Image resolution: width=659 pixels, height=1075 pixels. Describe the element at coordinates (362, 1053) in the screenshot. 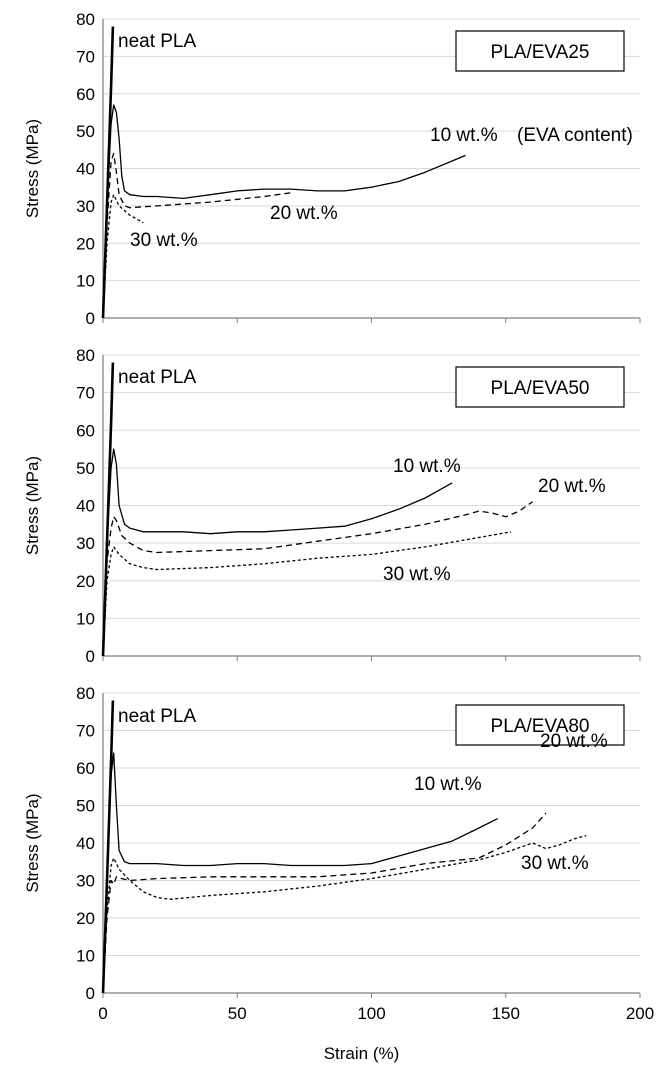

I see `x-axis-label: Strain (%)` at that location.